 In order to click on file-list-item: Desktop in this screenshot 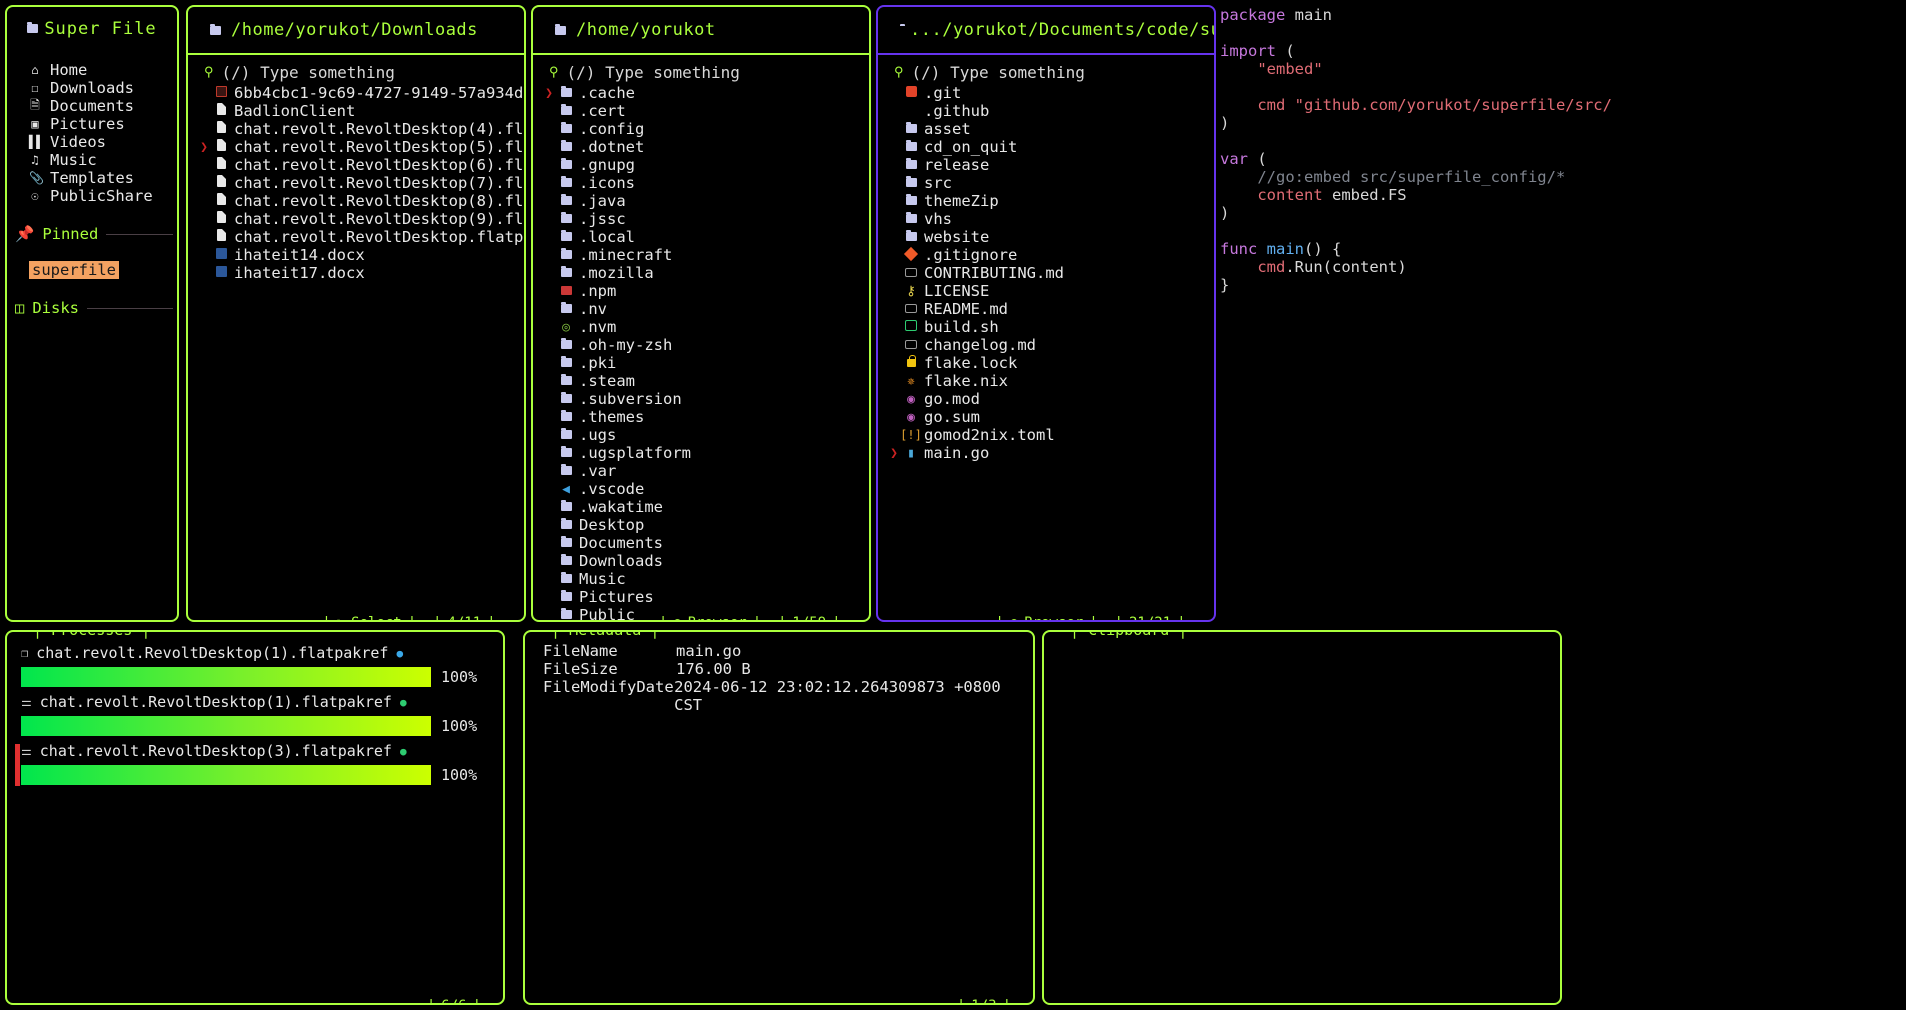, I will do `click(701, 525)`.